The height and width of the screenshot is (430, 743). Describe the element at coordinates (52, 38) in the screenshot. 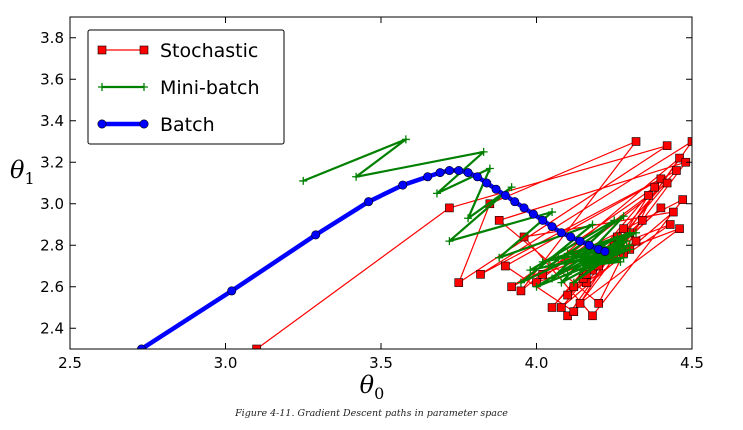

I see `y-tick-label: 3.8` at that location.